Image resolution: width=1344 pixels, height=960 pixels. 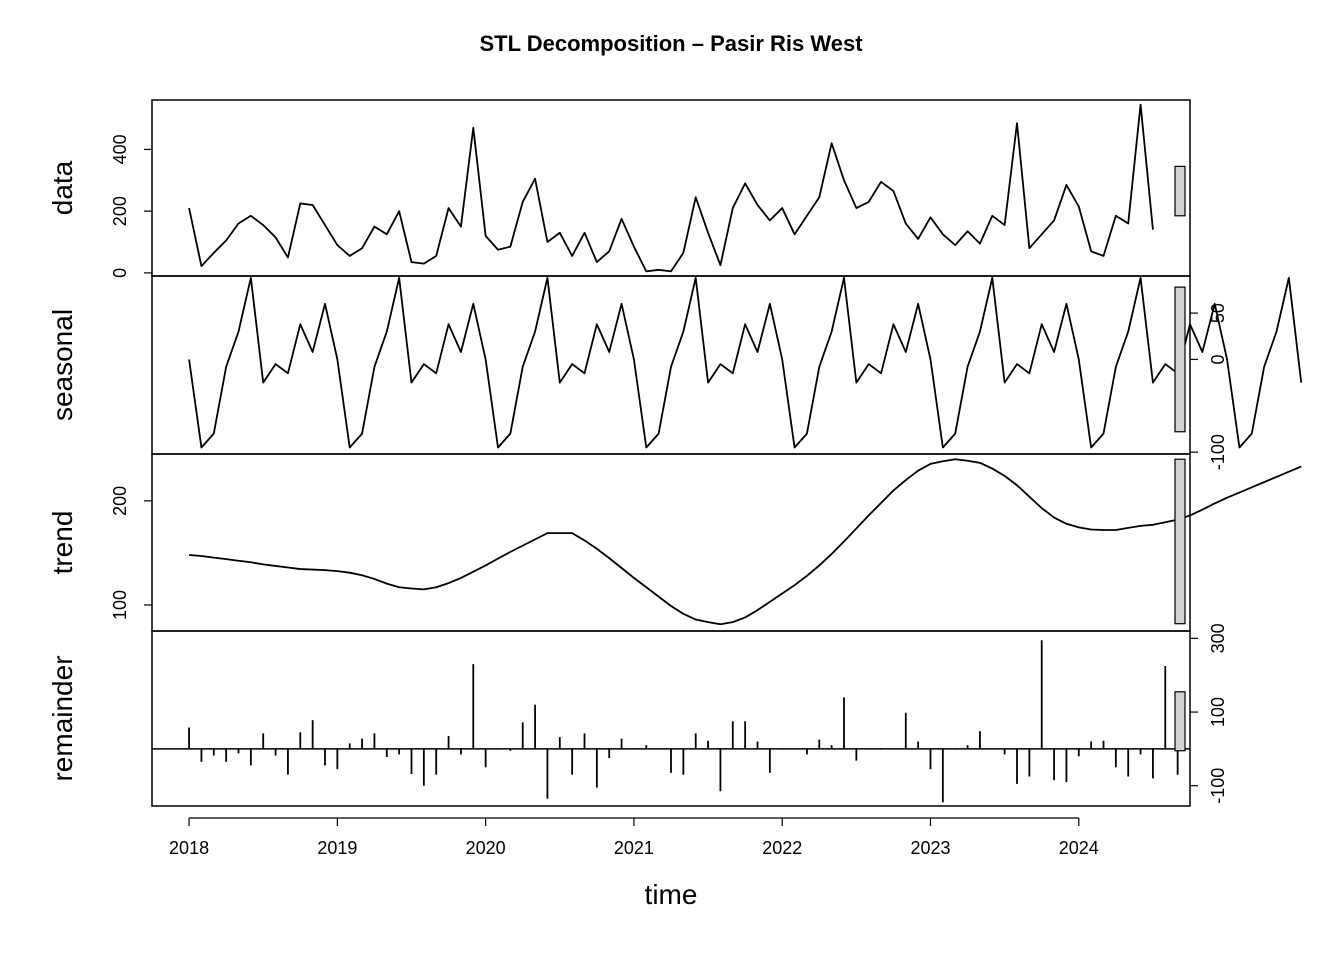 What do you see at coordinates (1218, 452) in the screenshot?
I see `y-tick-label-seasonal: -100` at bounding box center [1218, 452].